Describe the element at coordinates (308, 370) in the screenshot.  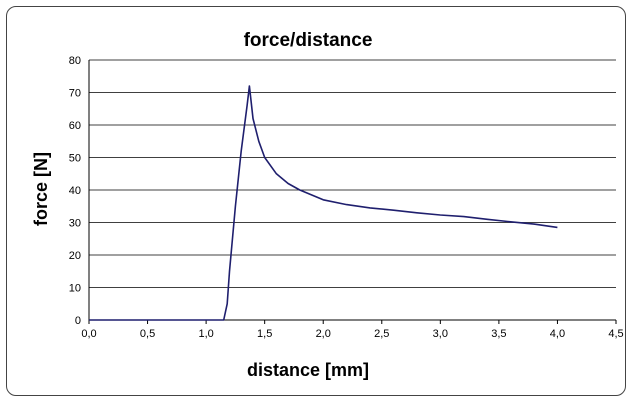
I see `x-axis-title: distance [mm]` at that location.